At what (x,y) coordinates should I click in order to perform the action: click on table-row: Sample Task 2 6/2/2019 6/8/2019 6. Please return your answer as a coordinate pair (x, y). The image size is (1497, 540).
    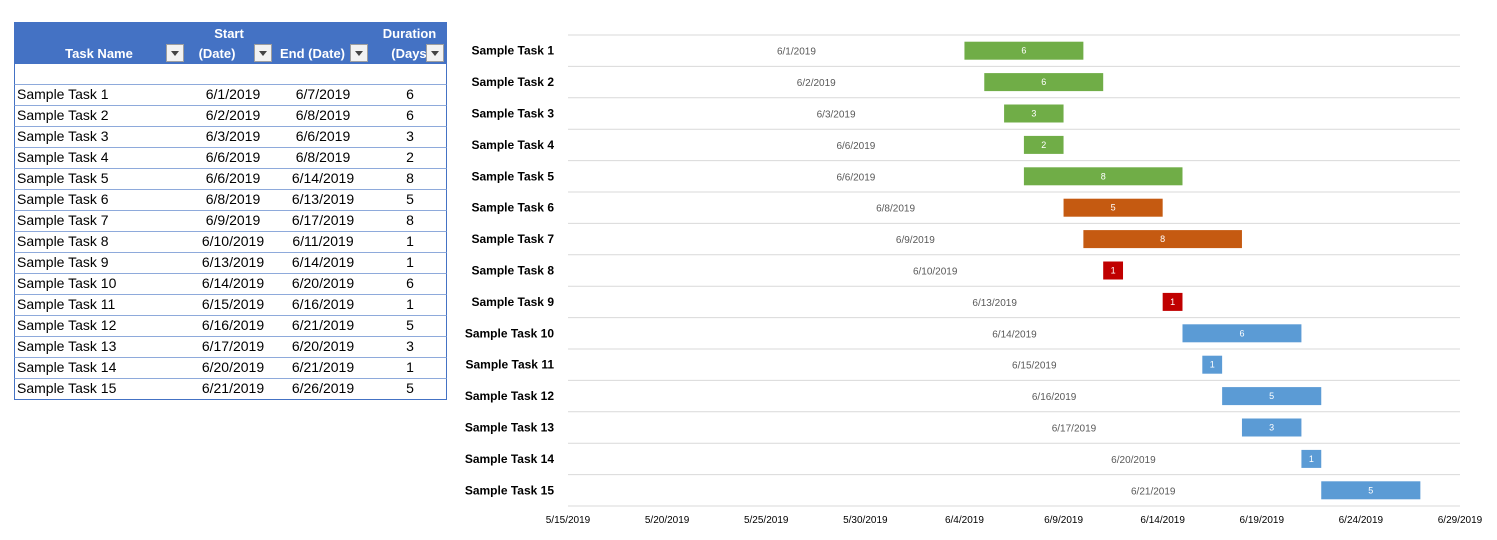
    Looking at the image, I should click on (230, 116).